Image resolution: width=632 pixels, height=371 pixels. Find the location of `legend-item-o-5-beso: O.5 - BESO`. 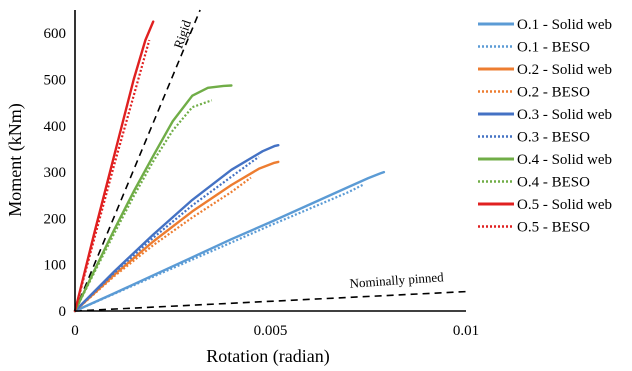

legend-item-o-5-beso: O.5 - BESO is located at coordinates (534, 228).